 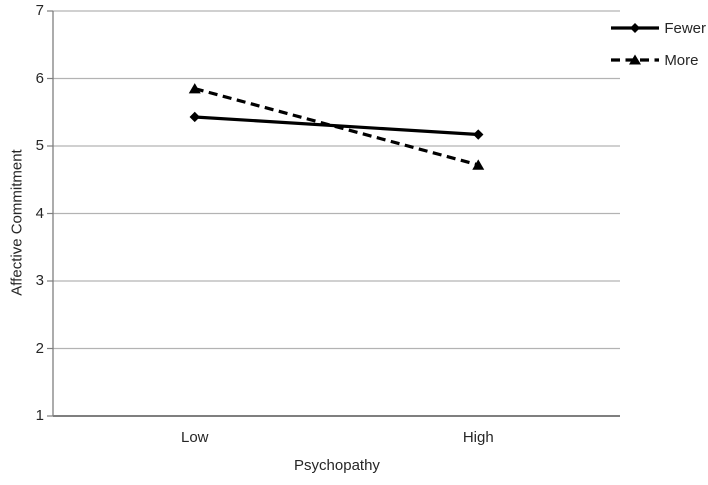 I want to click on legend-label-more: More, so click(x=681, y=60).